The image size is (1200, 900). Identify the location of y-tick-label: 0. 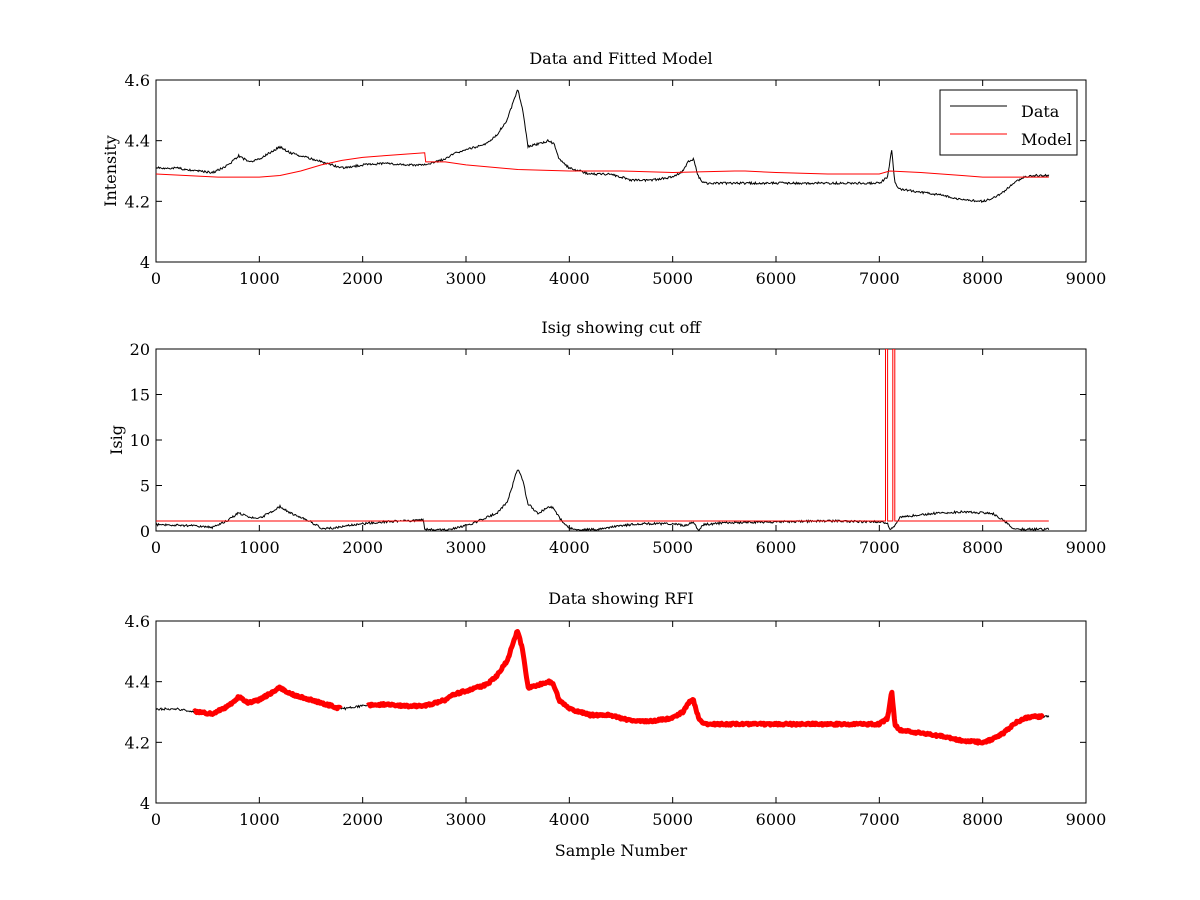
(145, 531).